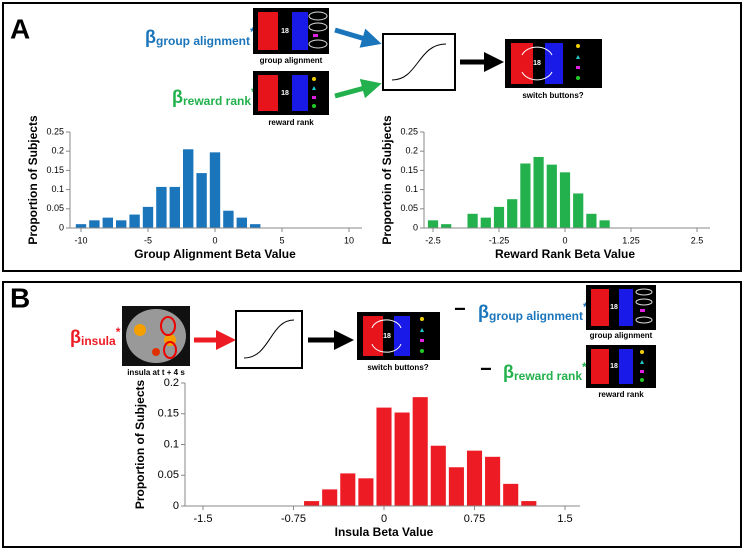 The width and height of the screenshot is (745, 551). I want to click on beta-label: βinsula*, so click(95, 336).